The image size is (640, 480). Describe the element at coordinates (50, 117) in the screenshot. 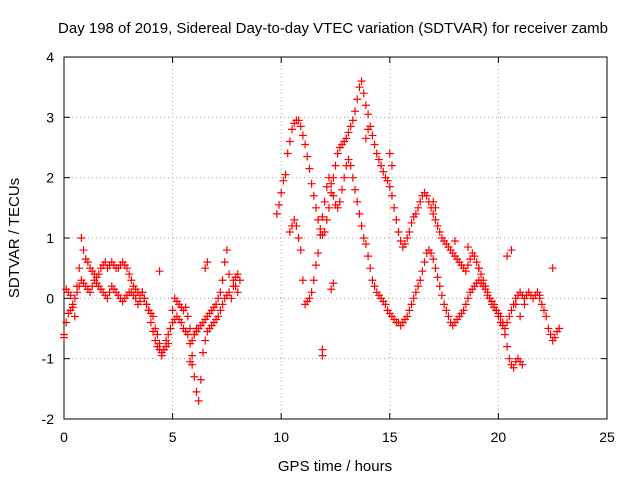

I see `y-tick-label: 3` at that location.